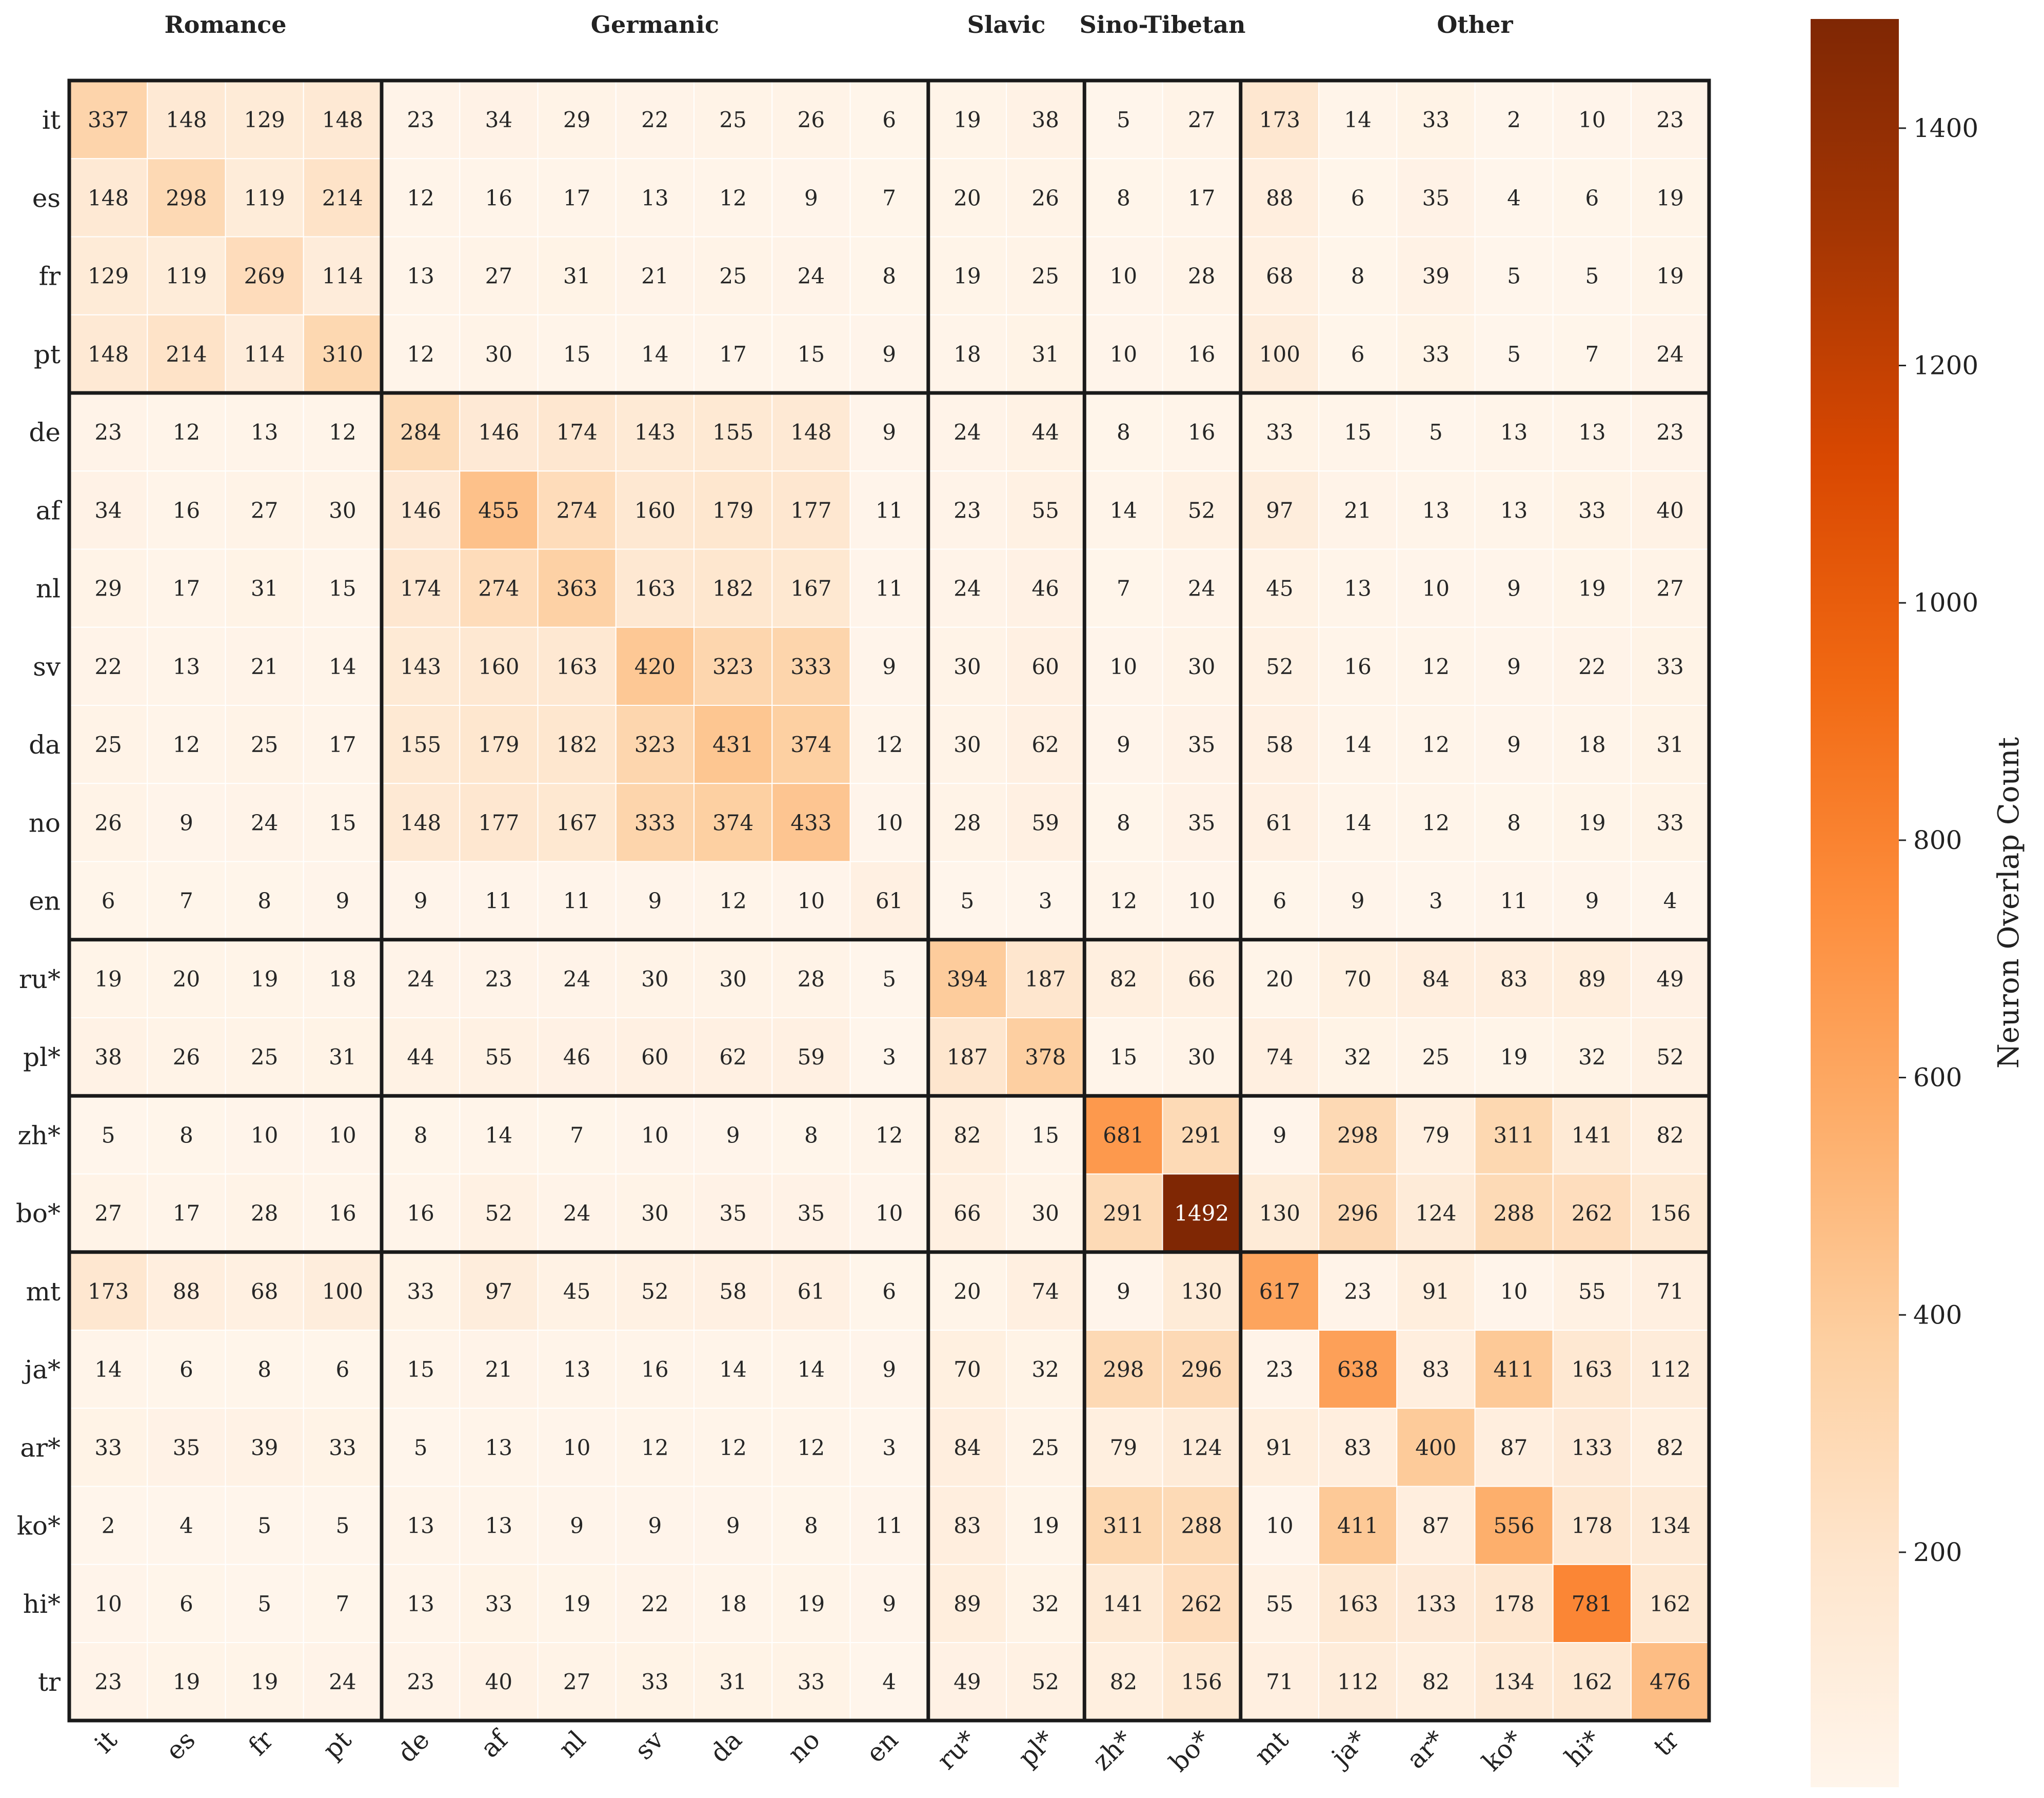 The image size is (2044, 1798). What do you see at coordinates (1592, 822) in the screenshot?
I see `cell-label: 19` at bounding box center [1592, 822].